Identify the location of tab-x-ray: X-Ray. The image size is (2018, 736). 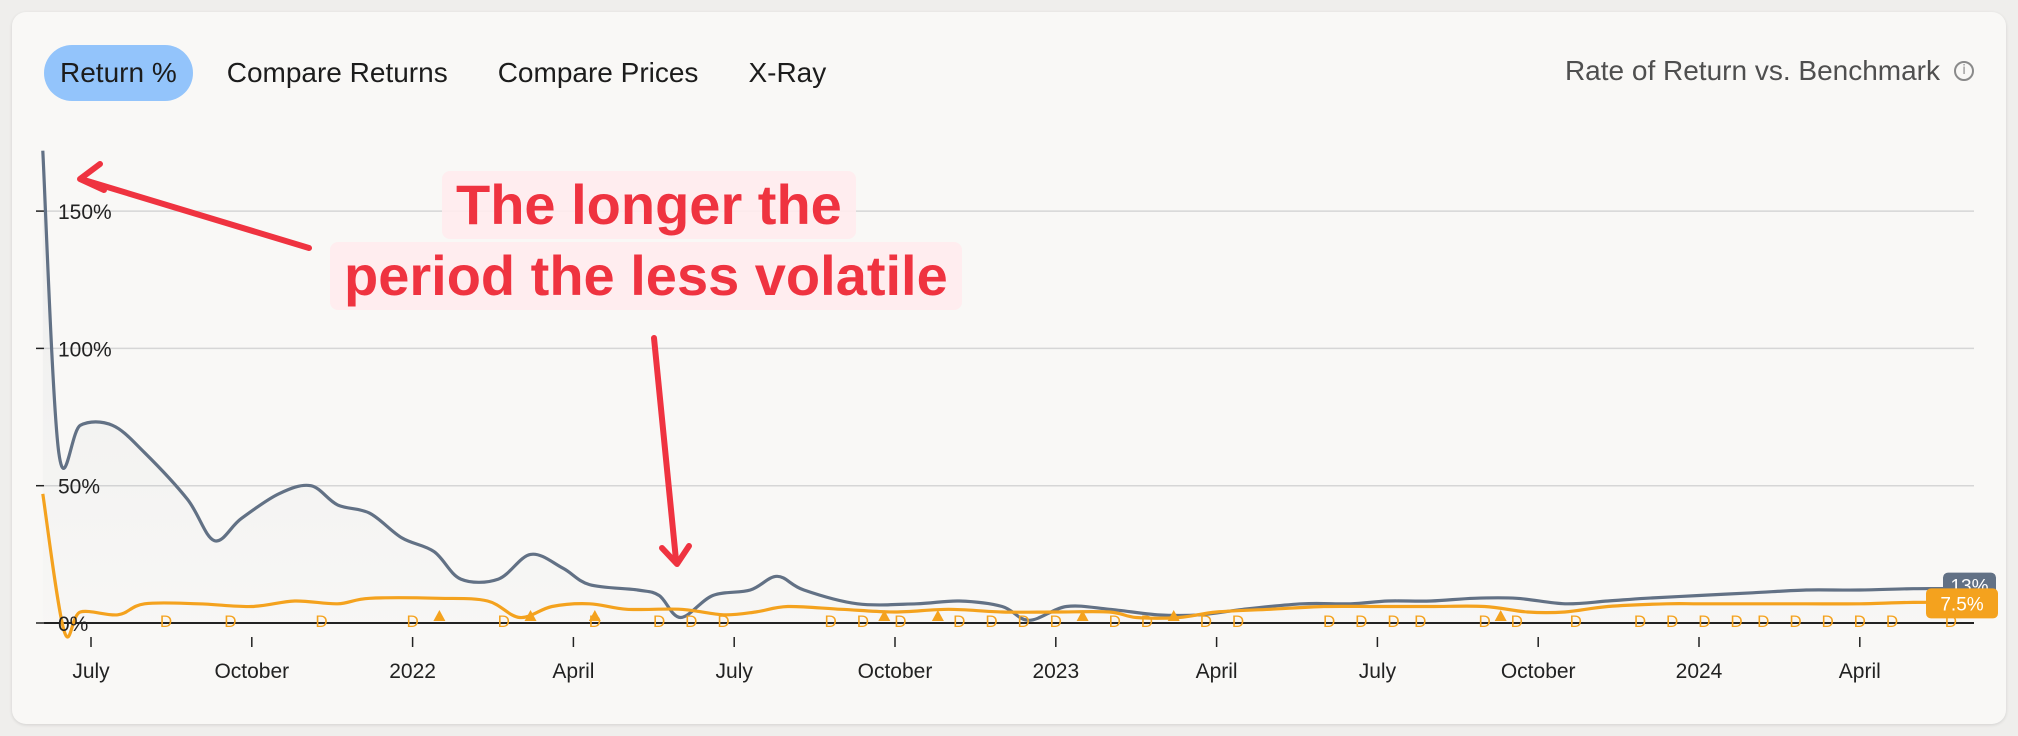
(787, 72).